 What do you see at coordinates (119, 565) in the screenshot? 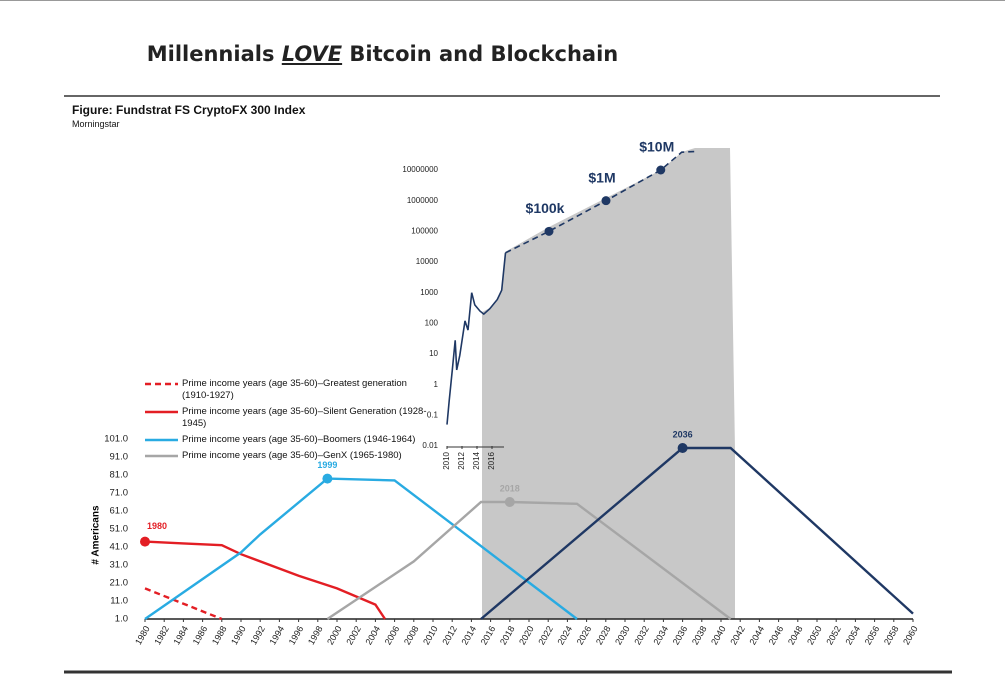
I see `y-tick-label: 31.0` at bounding box center [119, 565].